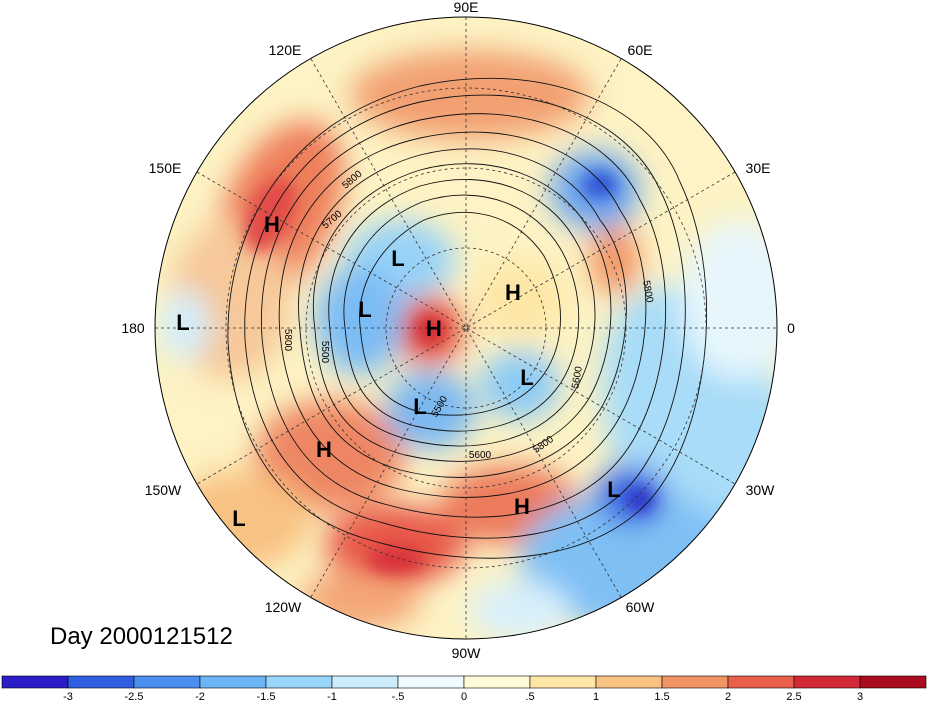 This screenshot has width=928, height=702. Describe the element at coordinates (761, 490) in the screenshot. I see `lon-label-30w: 30W` at that location.